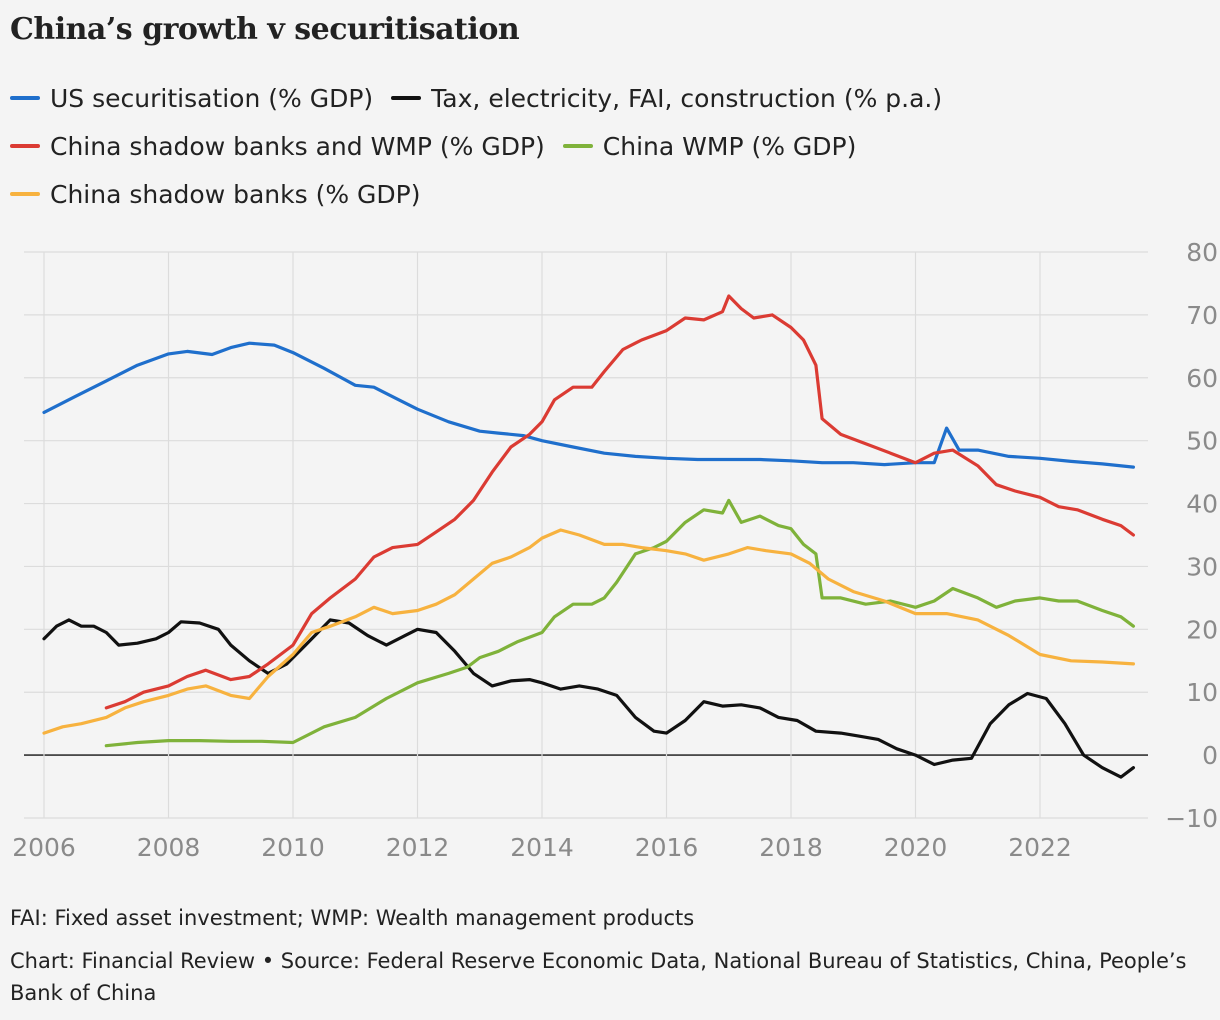 This screenshot has height=1020, width=1220. Describe the element at coordinates (791, 847) in the screenshot. I see `x-tick-label: 2018` at that location.